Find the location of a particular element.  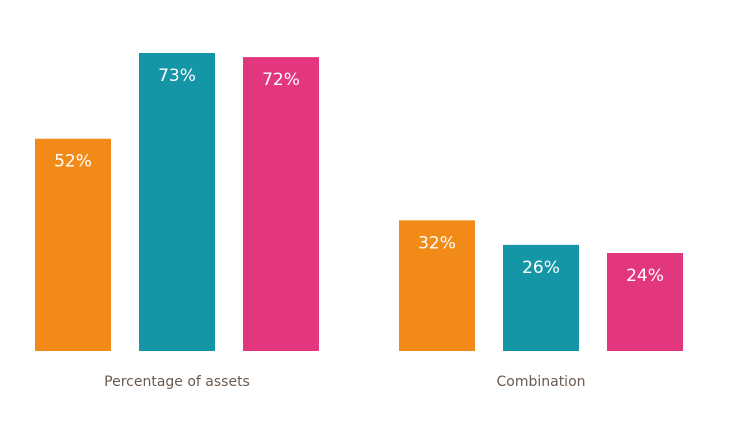

data-label-2-3: 24% is located at coordinates (645, 276).